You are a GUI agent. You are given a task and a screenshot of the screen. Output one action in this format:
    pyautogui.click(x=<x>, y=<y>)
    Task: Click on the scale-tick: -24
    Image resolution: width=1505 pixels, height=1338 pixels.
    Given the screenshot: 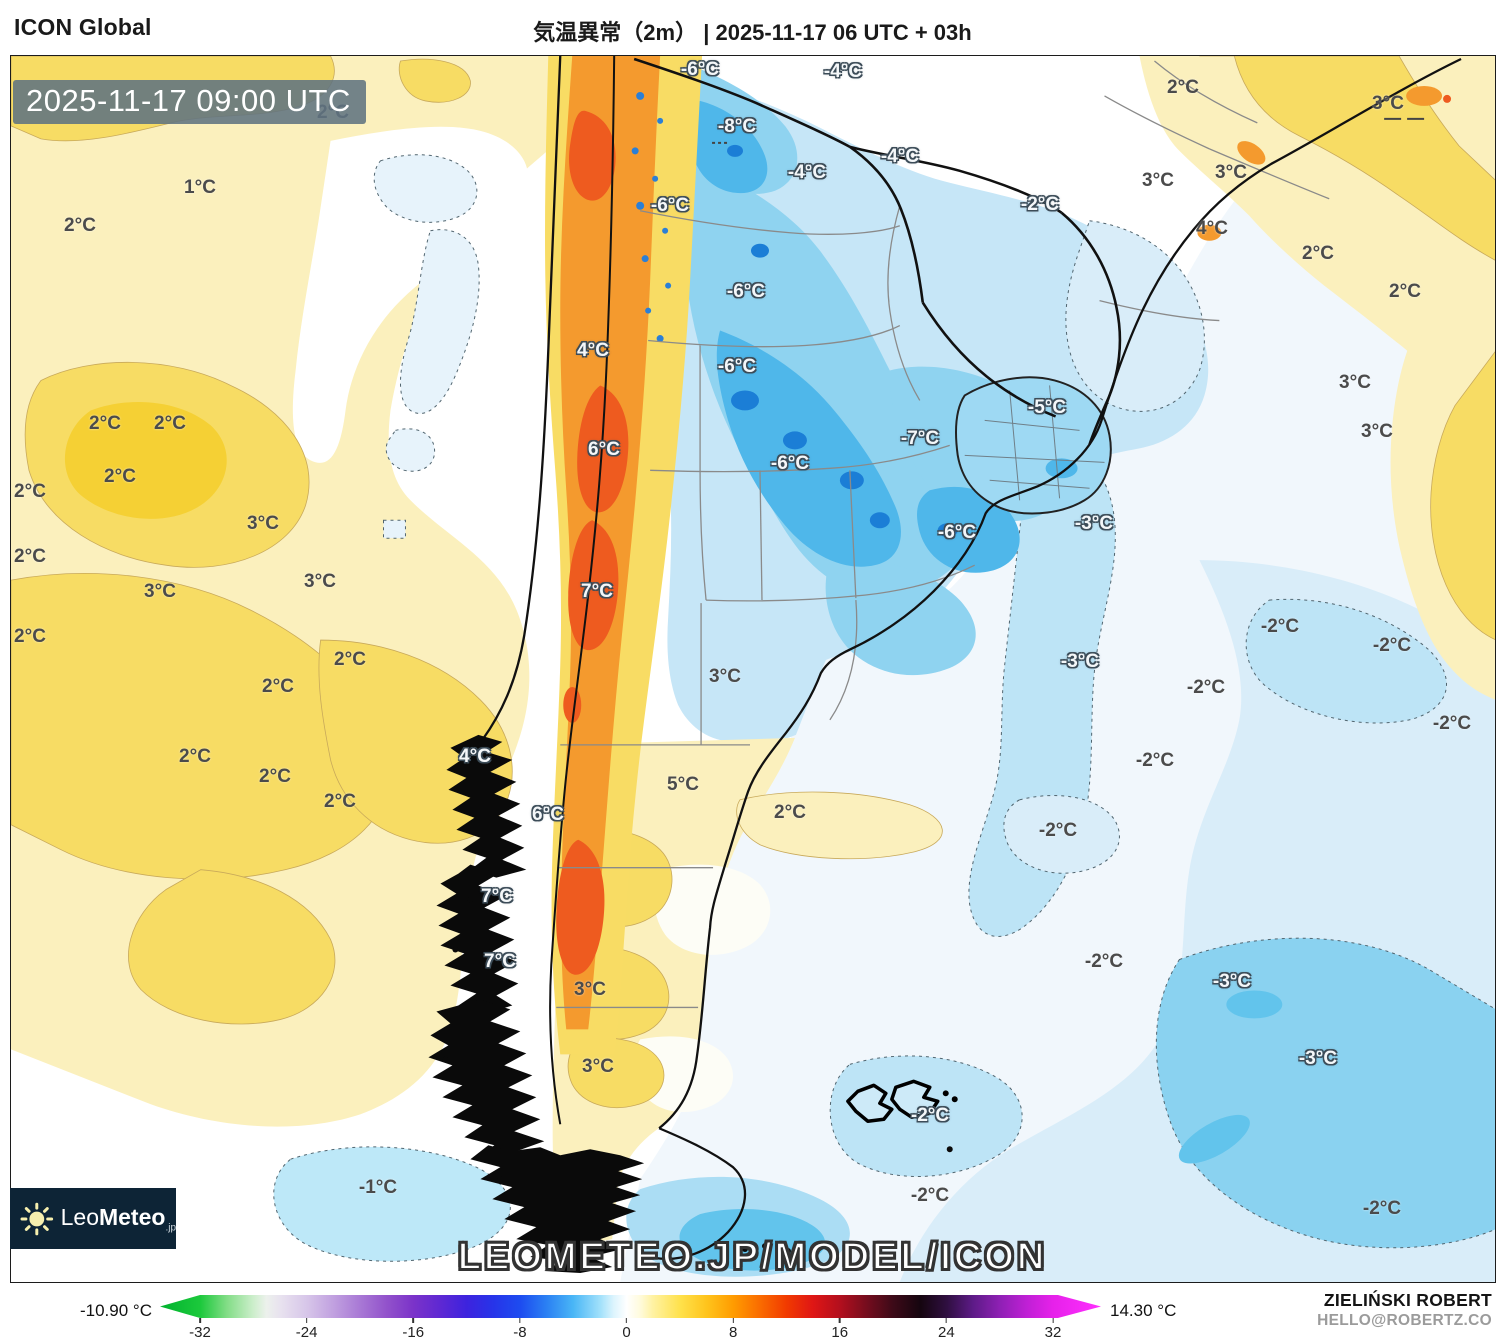 What is the action you would take?
    pyautogui.click(x=306, y=1328)
    